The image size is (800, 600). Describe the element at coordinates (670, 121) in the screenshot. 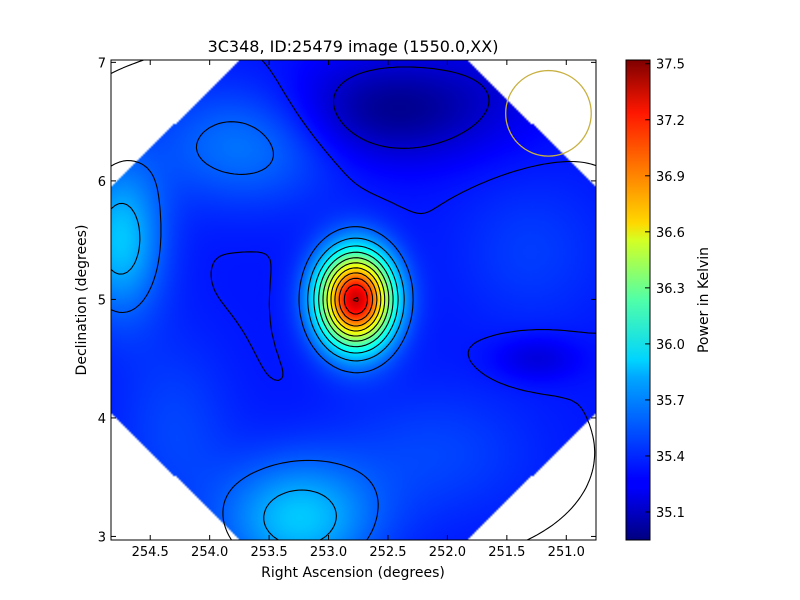

I see `colorbar-tick-label: 37.2` at that location.